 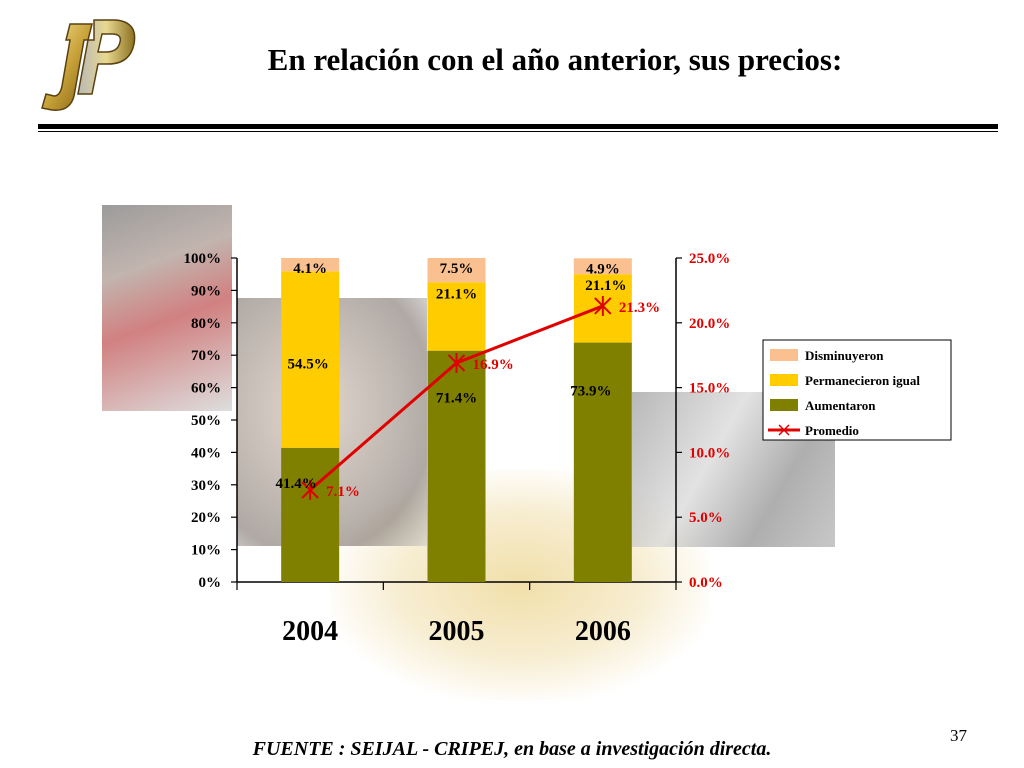 I want to click on x-category-label: 2004, so click(x=310, y=631).